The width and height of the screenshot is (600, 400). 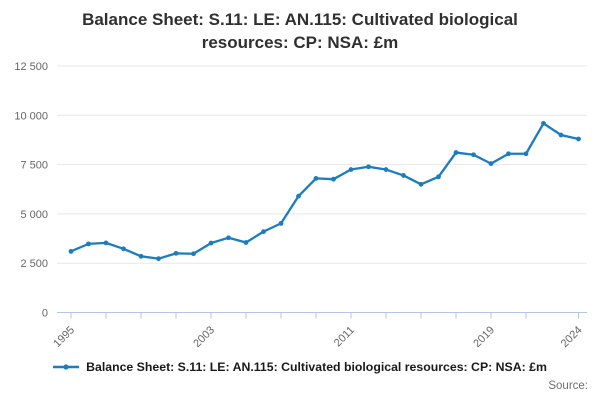 I want to click on y-tick-label: 5 000, so click(x=34, y=215).